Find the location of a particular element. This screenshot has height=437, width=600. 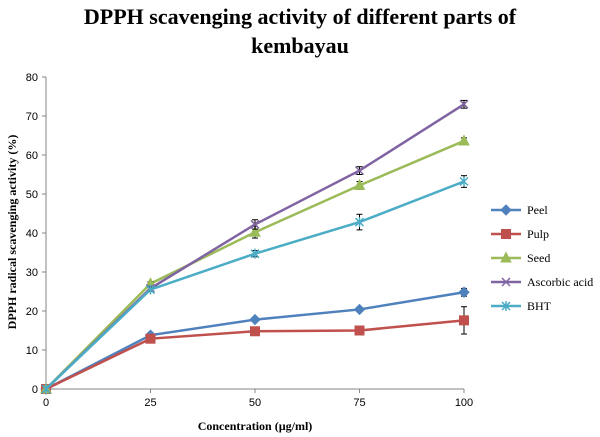

legend-label-seed: Seed is located at coordinates (538, 258).